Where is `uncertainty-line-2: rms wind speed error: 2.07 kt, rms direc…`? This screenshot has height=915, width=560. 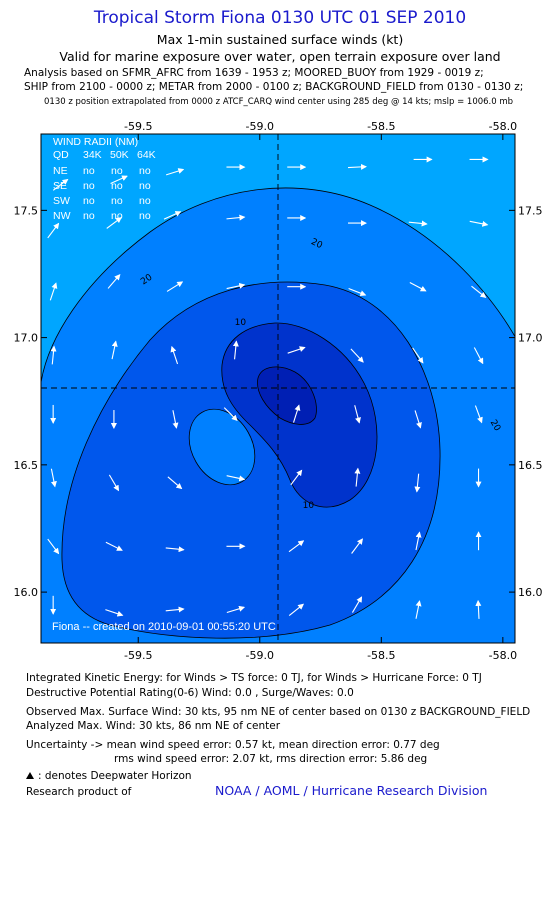 uncertainty-line-2: rms wind speed error: 2.07 kt, rms direc… is located at coordinates (271, 759).